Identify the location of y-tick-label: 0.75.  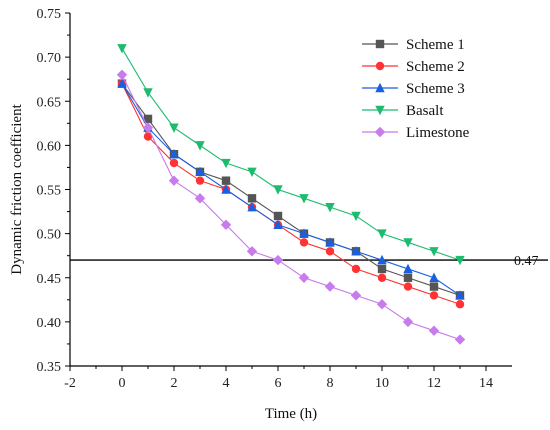
(49, 14).